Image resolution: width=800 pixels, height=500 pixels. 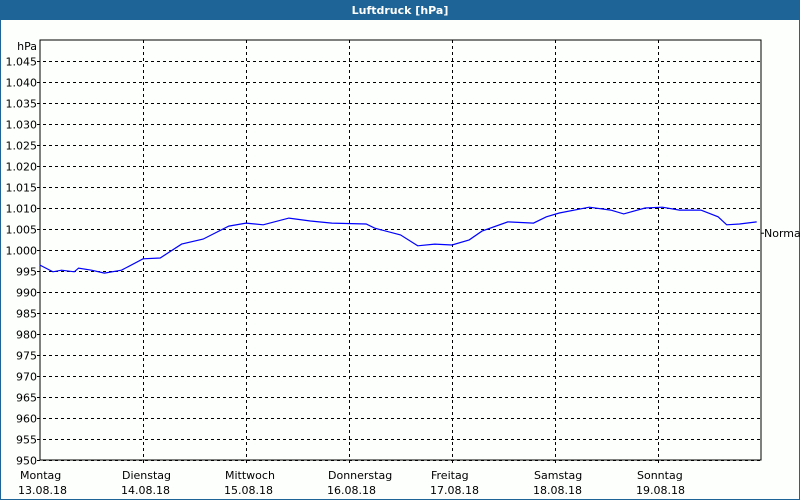 What do you see at coordinates (26, 335) in the screenshot?
I see `y-tick-label: 980` at bounding box center [26, 335].